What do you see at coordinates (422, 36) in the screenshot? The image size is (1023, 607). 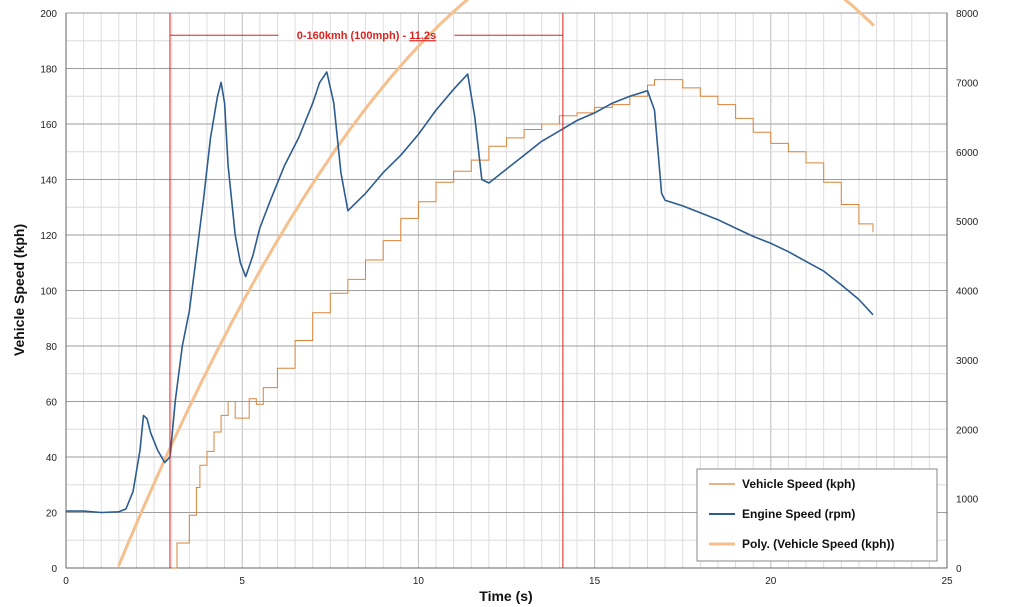 I see `annotation-label-value: 11.2s` at bounding box center [422, 36].